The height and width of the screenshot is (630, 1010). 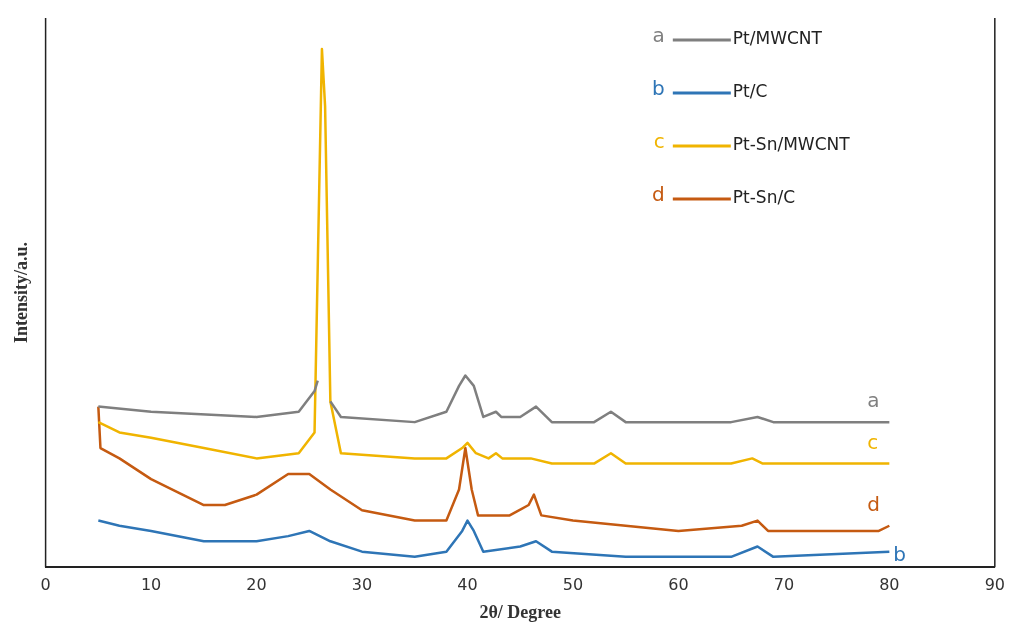 I want to click on text: b, so click(x=658, y=88).